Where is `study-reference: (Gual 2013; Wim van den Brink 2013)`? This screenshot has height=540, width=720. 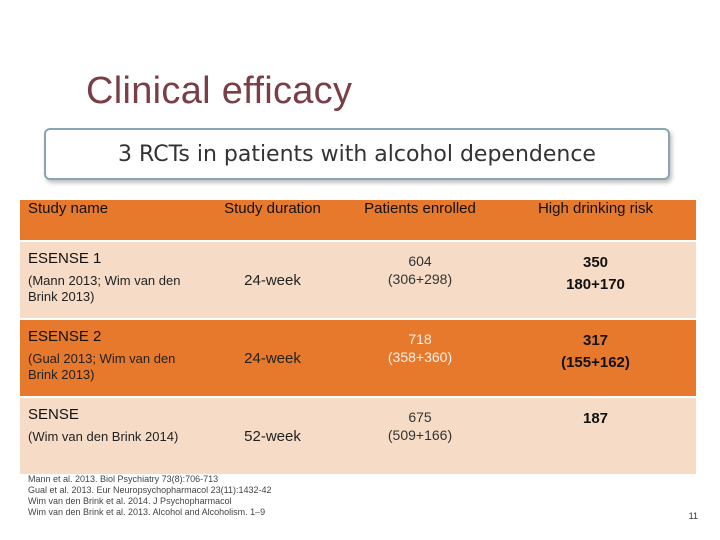 study-reference: (Gual 2013; Wim van den Brink 2013) is located at coordinates (102, 366).